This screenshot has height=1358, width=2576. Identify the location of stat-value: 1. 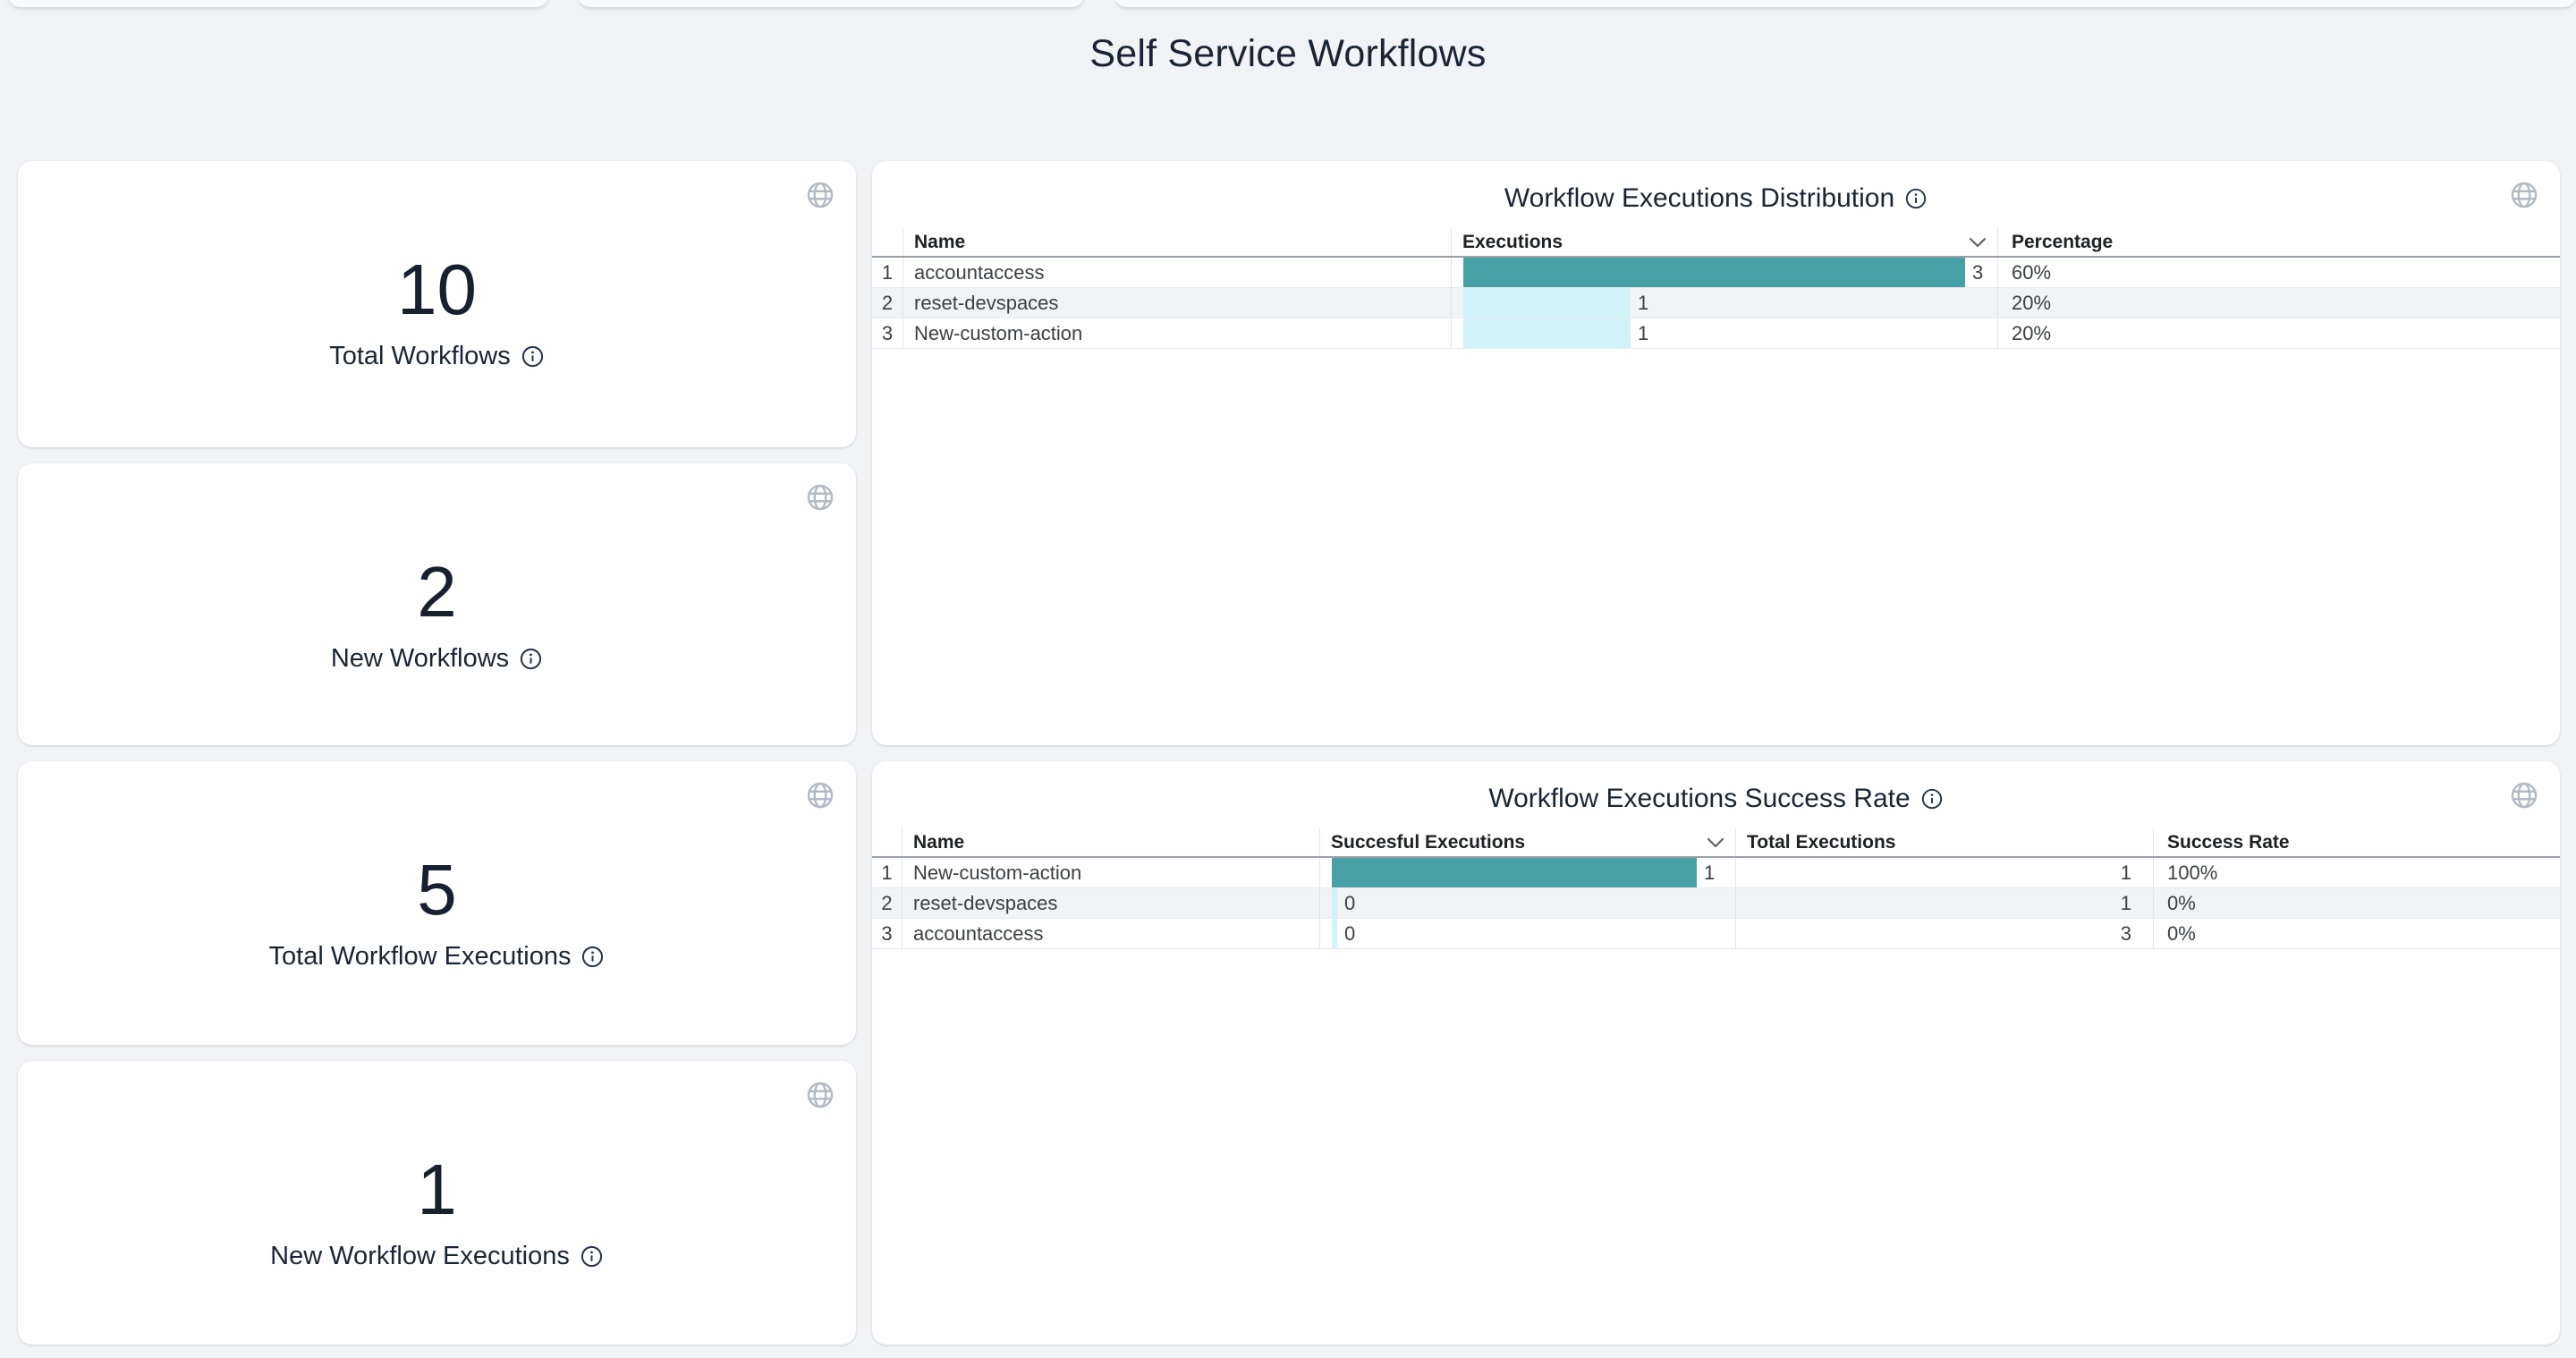
(437, 1189).